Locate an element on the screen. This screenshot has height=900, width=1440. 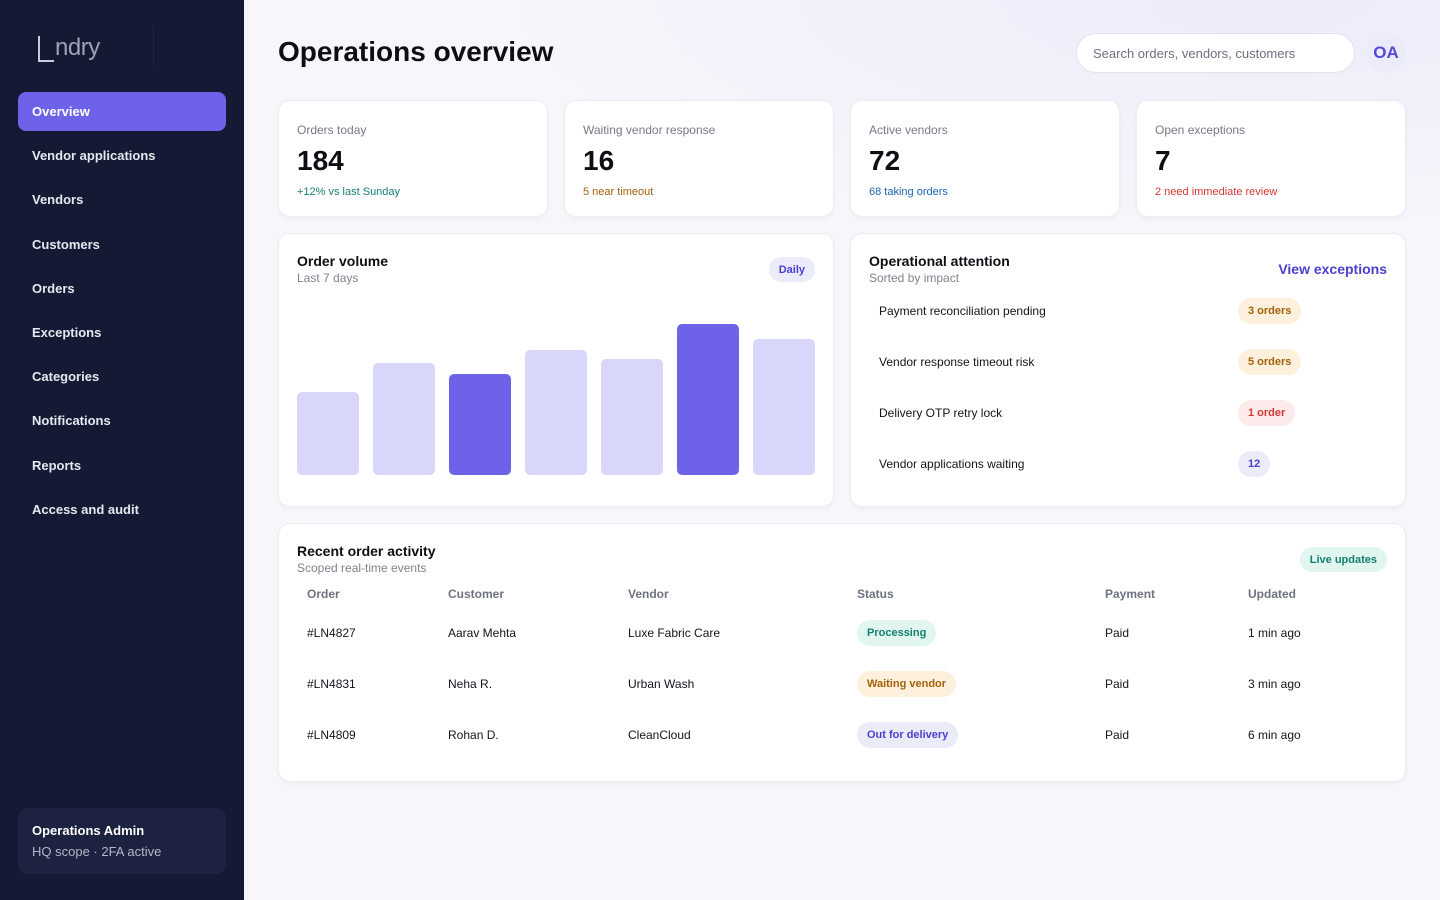
sidebar-item-vendor-applications: Vendor applications is located at coordinates (94, 156).